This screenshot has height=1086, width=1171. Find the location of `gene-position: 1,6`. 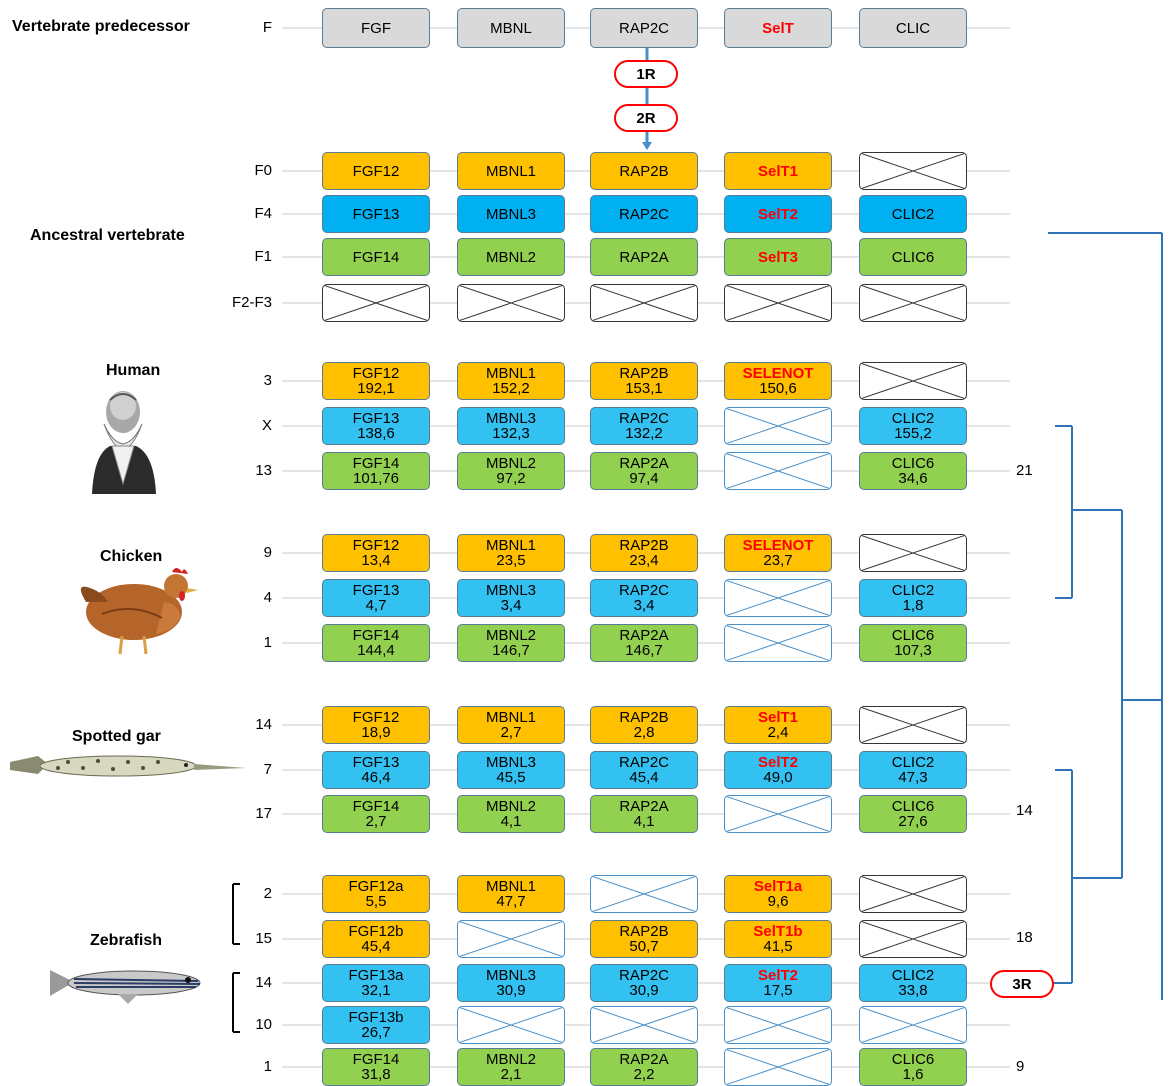

gene-position: 1,6 is located at coordinates (913, 1074).